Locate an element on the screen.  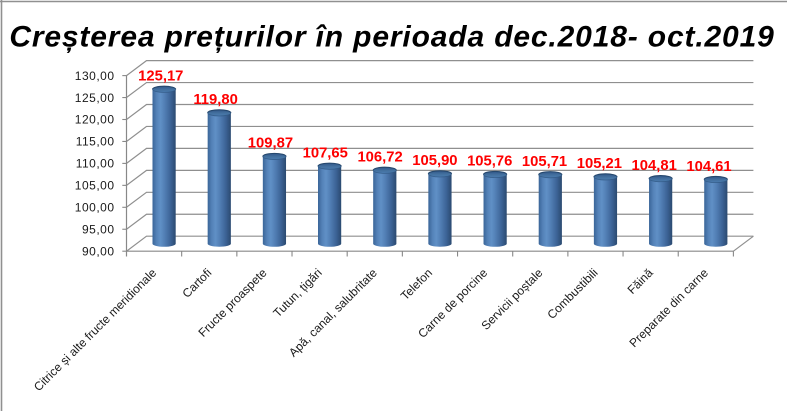
svg-text: 120,00 is located at coordinates (95, 120).